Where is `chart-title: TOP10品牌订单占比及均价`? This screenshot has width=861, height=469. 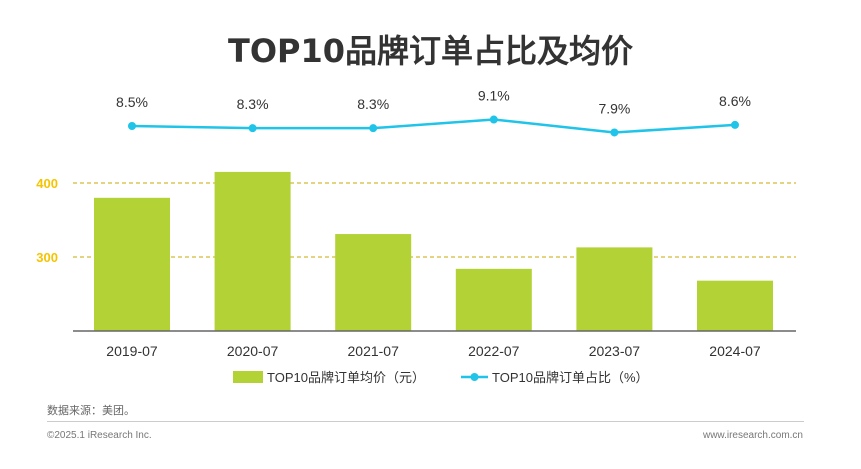 chart-title: TOP10品牌订单占比及均价 is located at coordinates (430, 51).